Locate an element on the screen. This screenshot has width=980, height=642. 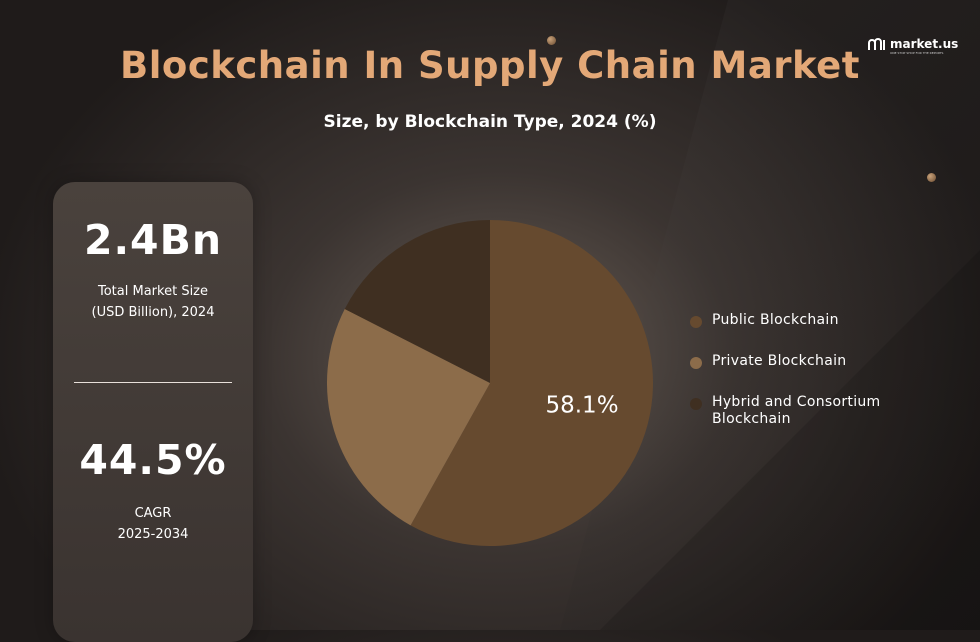
legend-item: Public Blockchain is located at coordinates (801, 320).